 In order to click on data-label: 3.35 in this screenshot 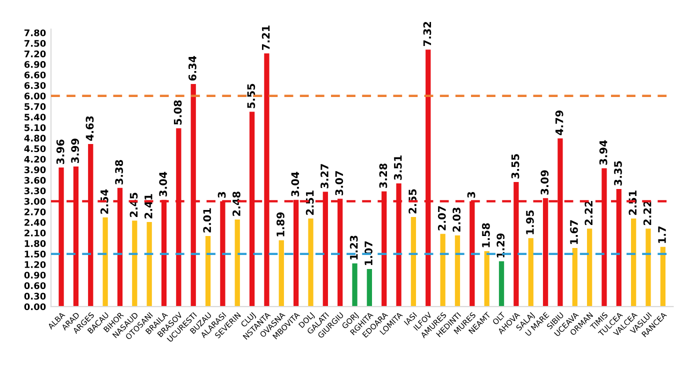, I will do `click(618, 173)`.